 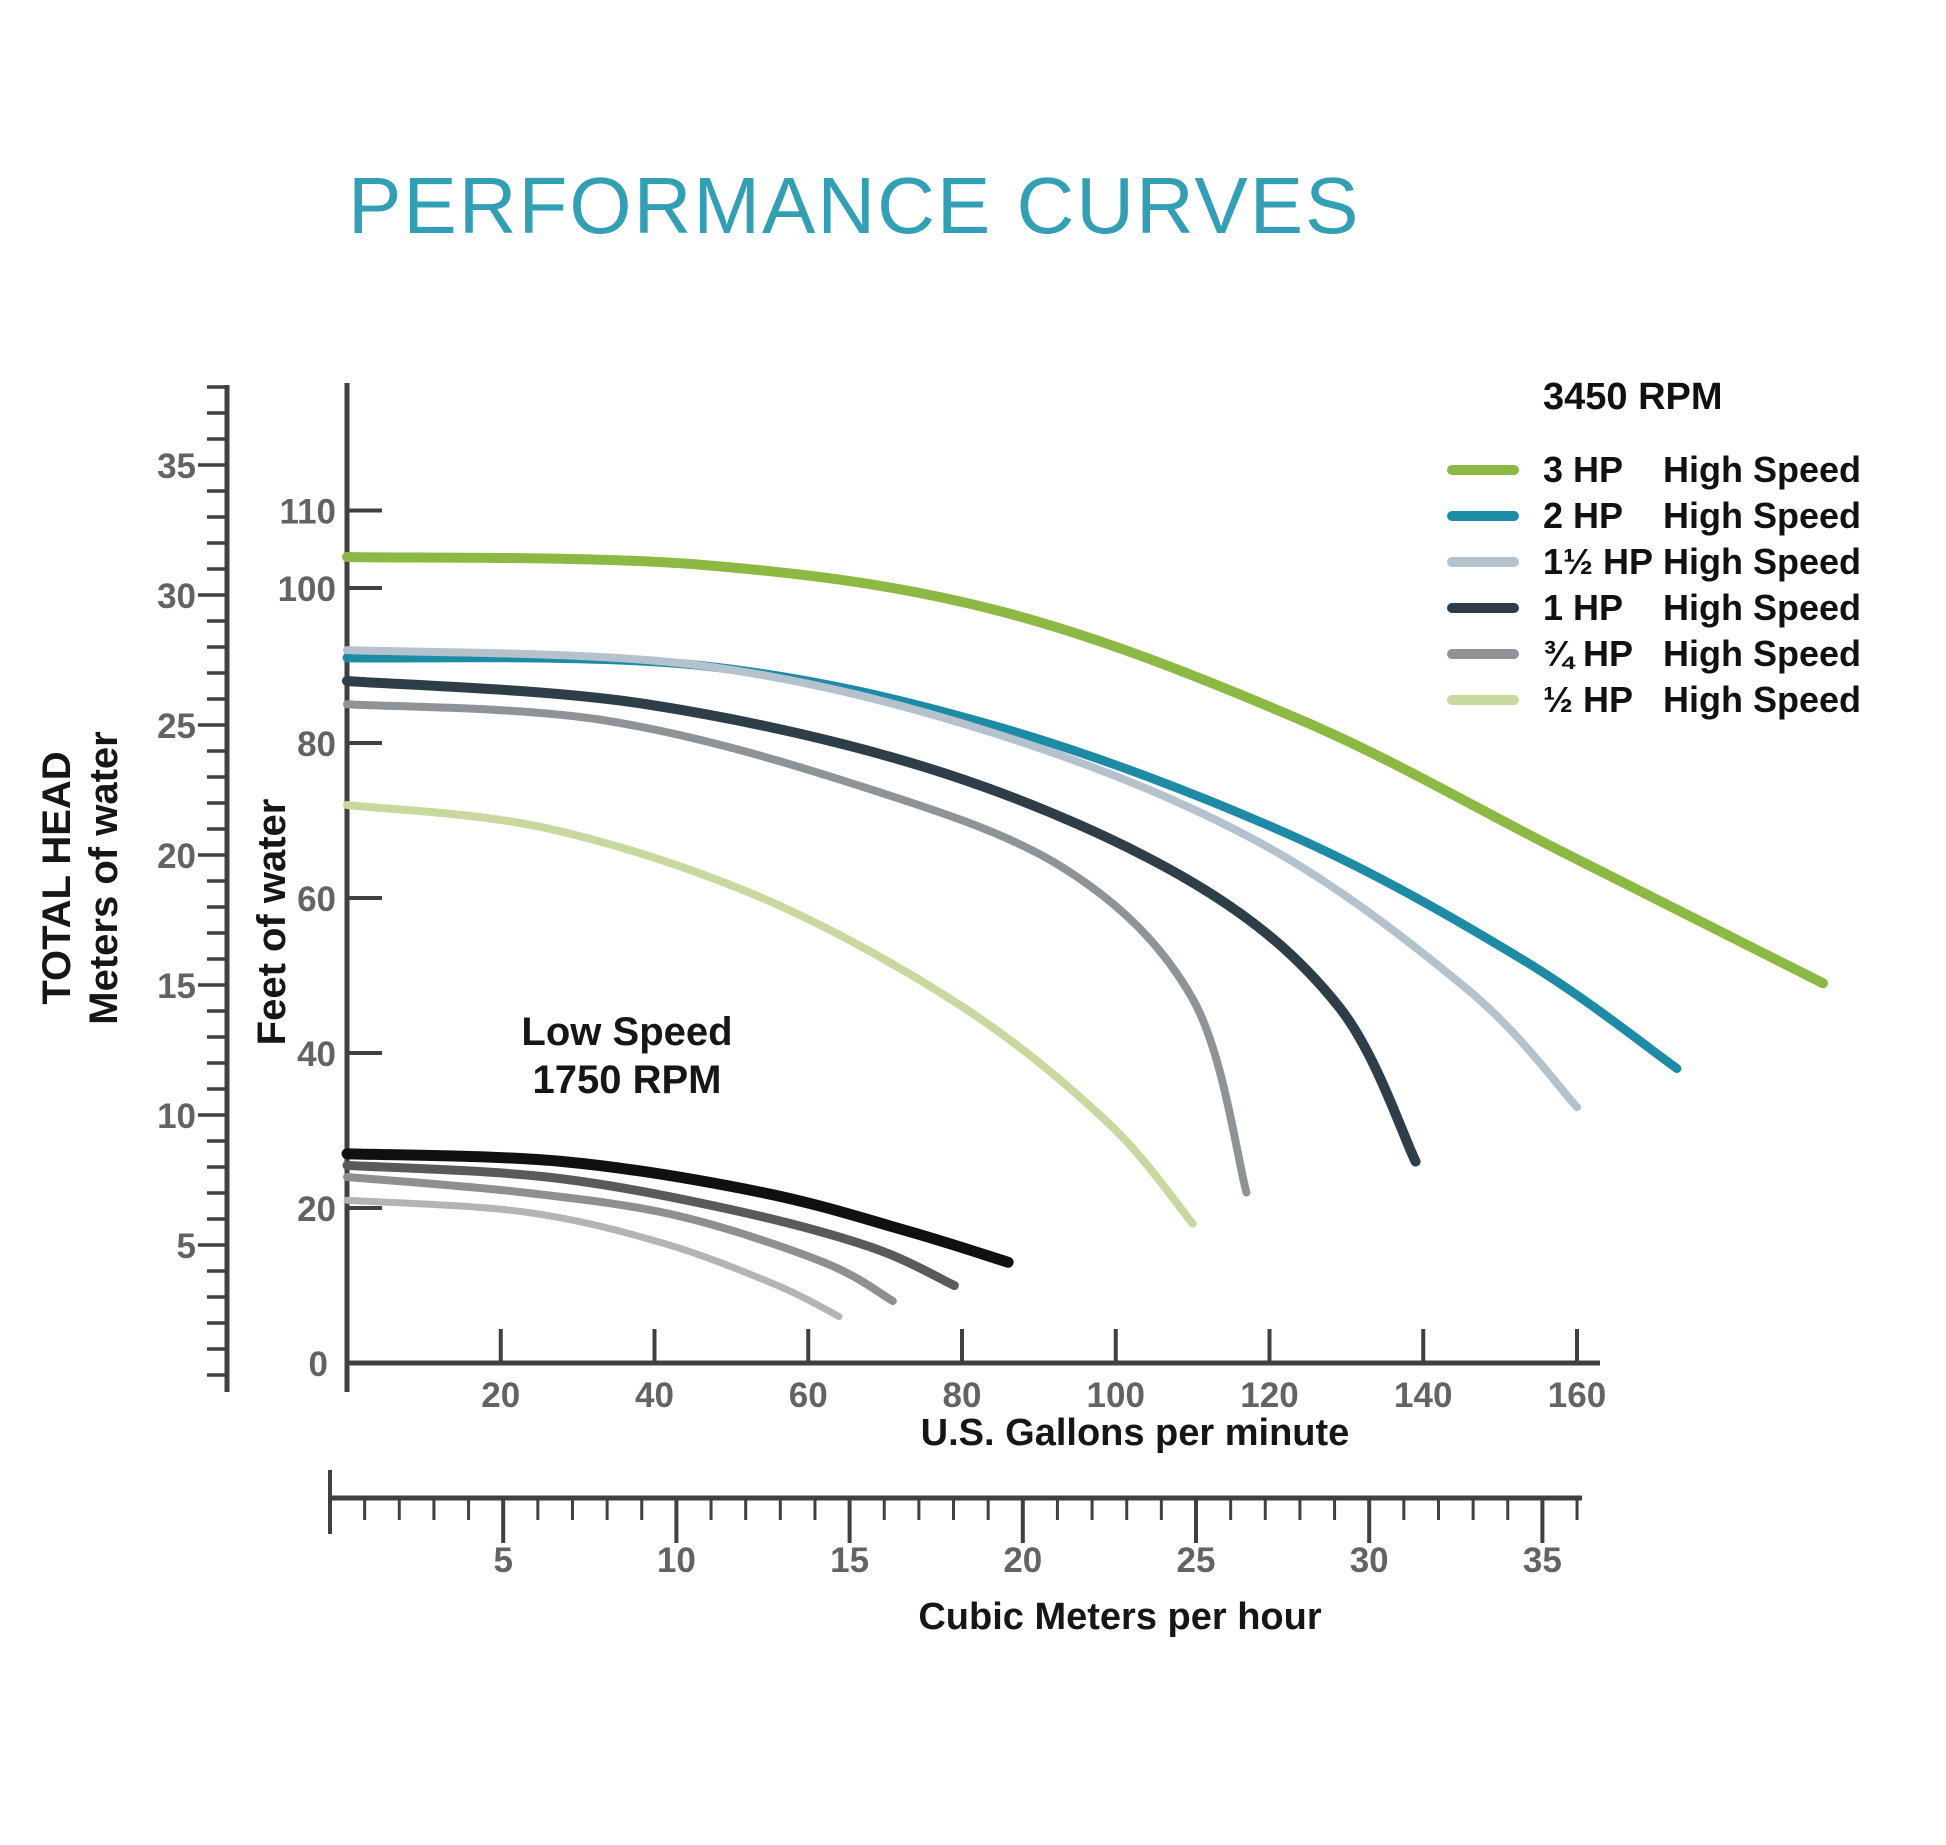 I want to click on gpm-tick-label: 60, so click(x=808, y=1395).